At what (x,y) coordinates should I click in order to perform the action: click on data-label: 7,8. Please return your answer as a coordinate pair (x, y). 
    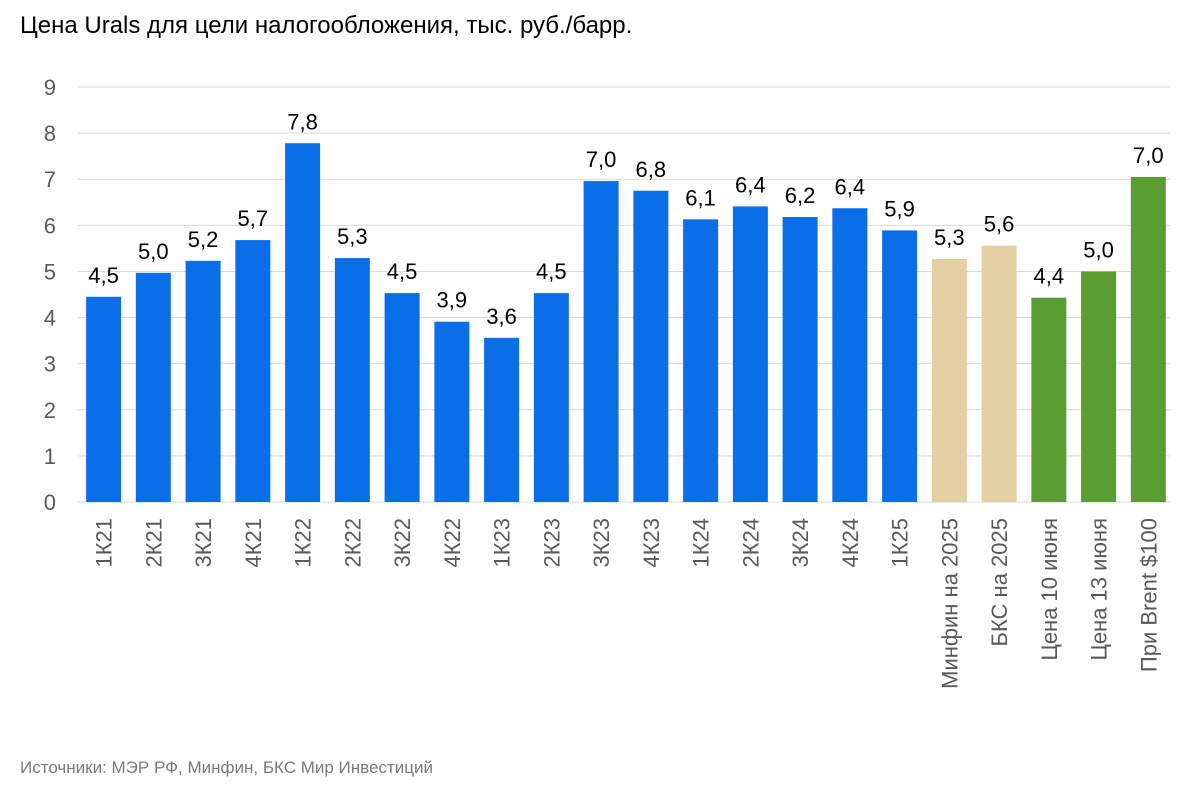
    Looking at the image, I should click on (302, 121).